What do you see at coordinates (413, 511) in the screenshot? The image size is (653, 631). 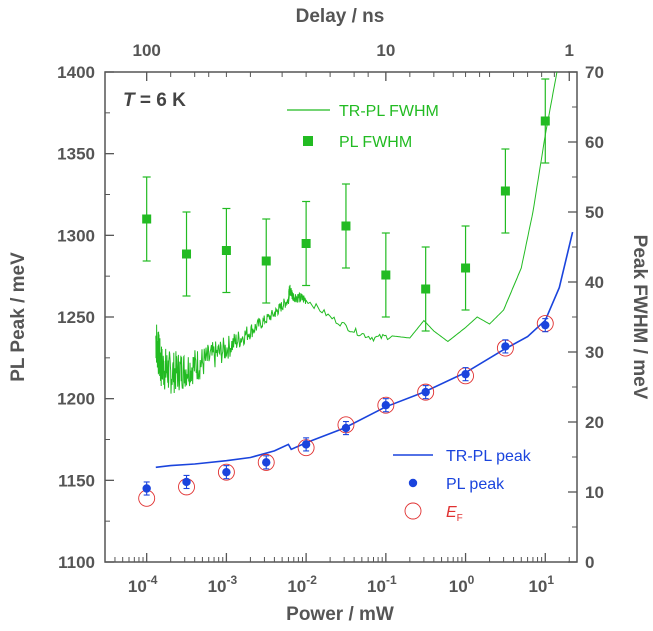 I see `legend-open-circle-swatch` at bounding box center [413, 511].